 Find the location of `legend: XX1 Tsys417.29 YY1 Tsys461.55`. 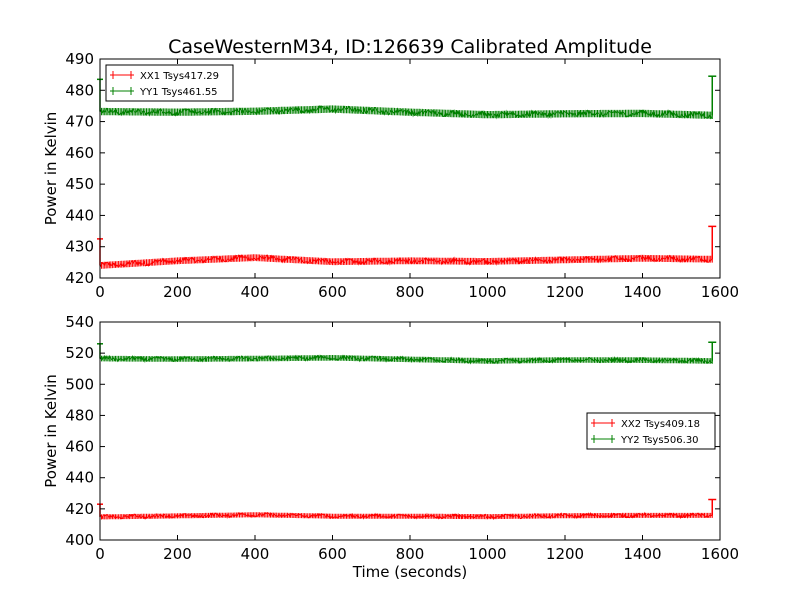

legend: XX1 Tsys417.29 YY1 Tsys461.55 is located at coordinates (169, 83).